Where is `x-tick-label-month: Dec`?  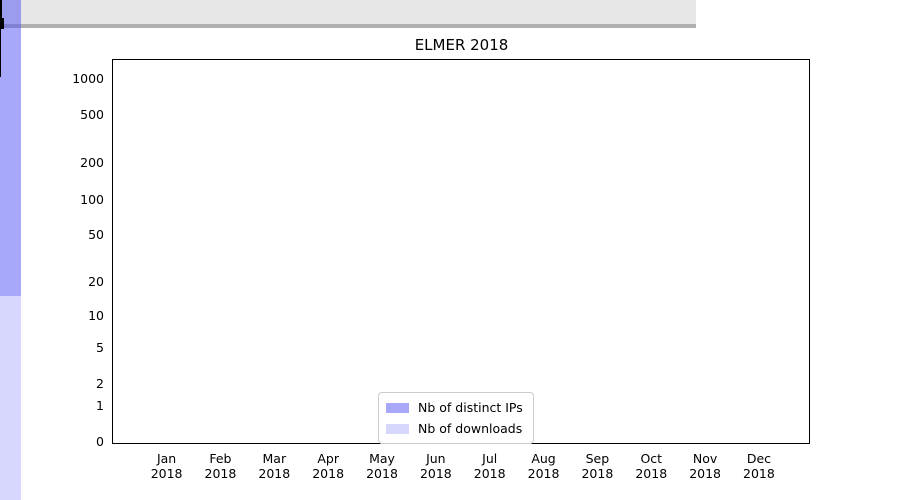 x-tick-label-month: Dec is located at coordinates (759, 458).